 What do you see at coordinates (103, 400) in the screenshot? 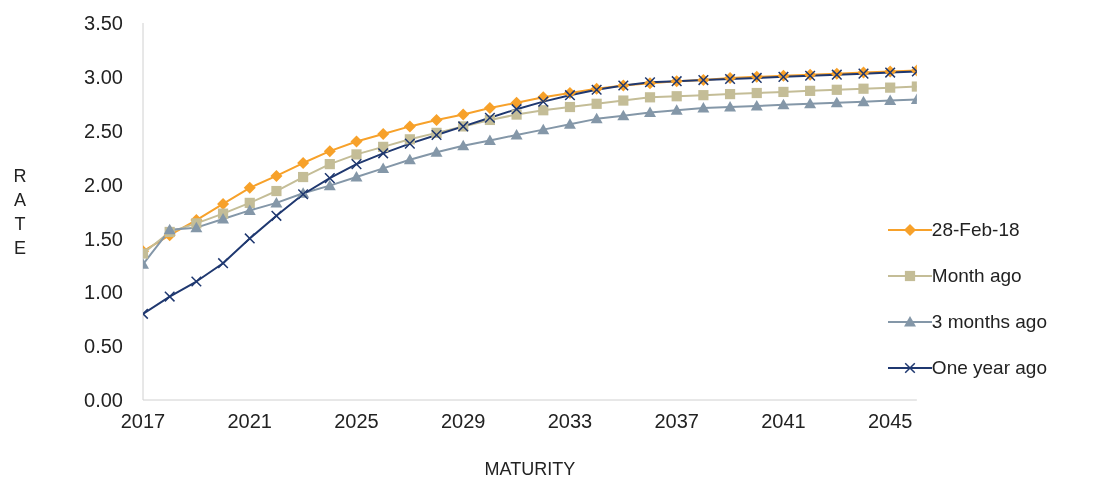
I see `y-tick-label: 0.00` at bounding box center [103, 400].